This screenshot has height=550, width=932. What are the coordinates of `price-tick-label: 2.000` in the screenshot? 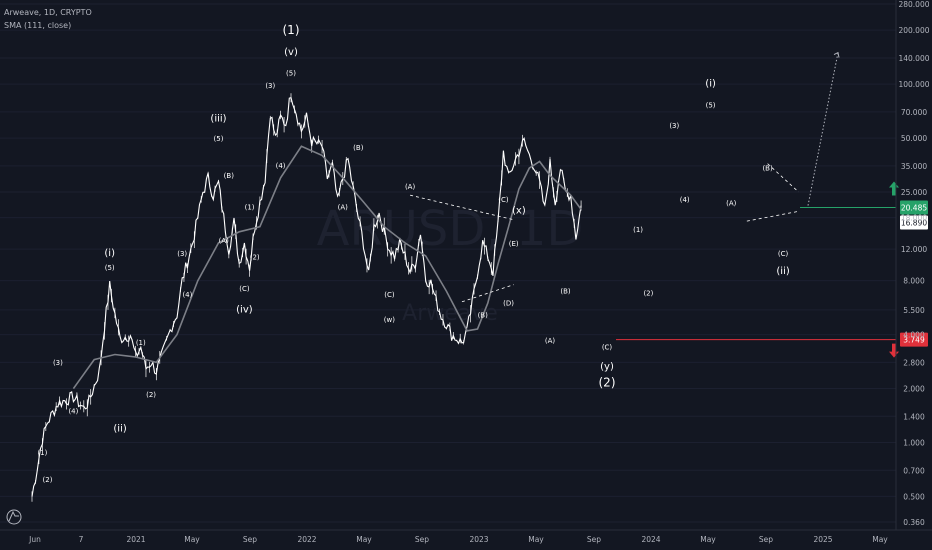 It's located at (914, 389).